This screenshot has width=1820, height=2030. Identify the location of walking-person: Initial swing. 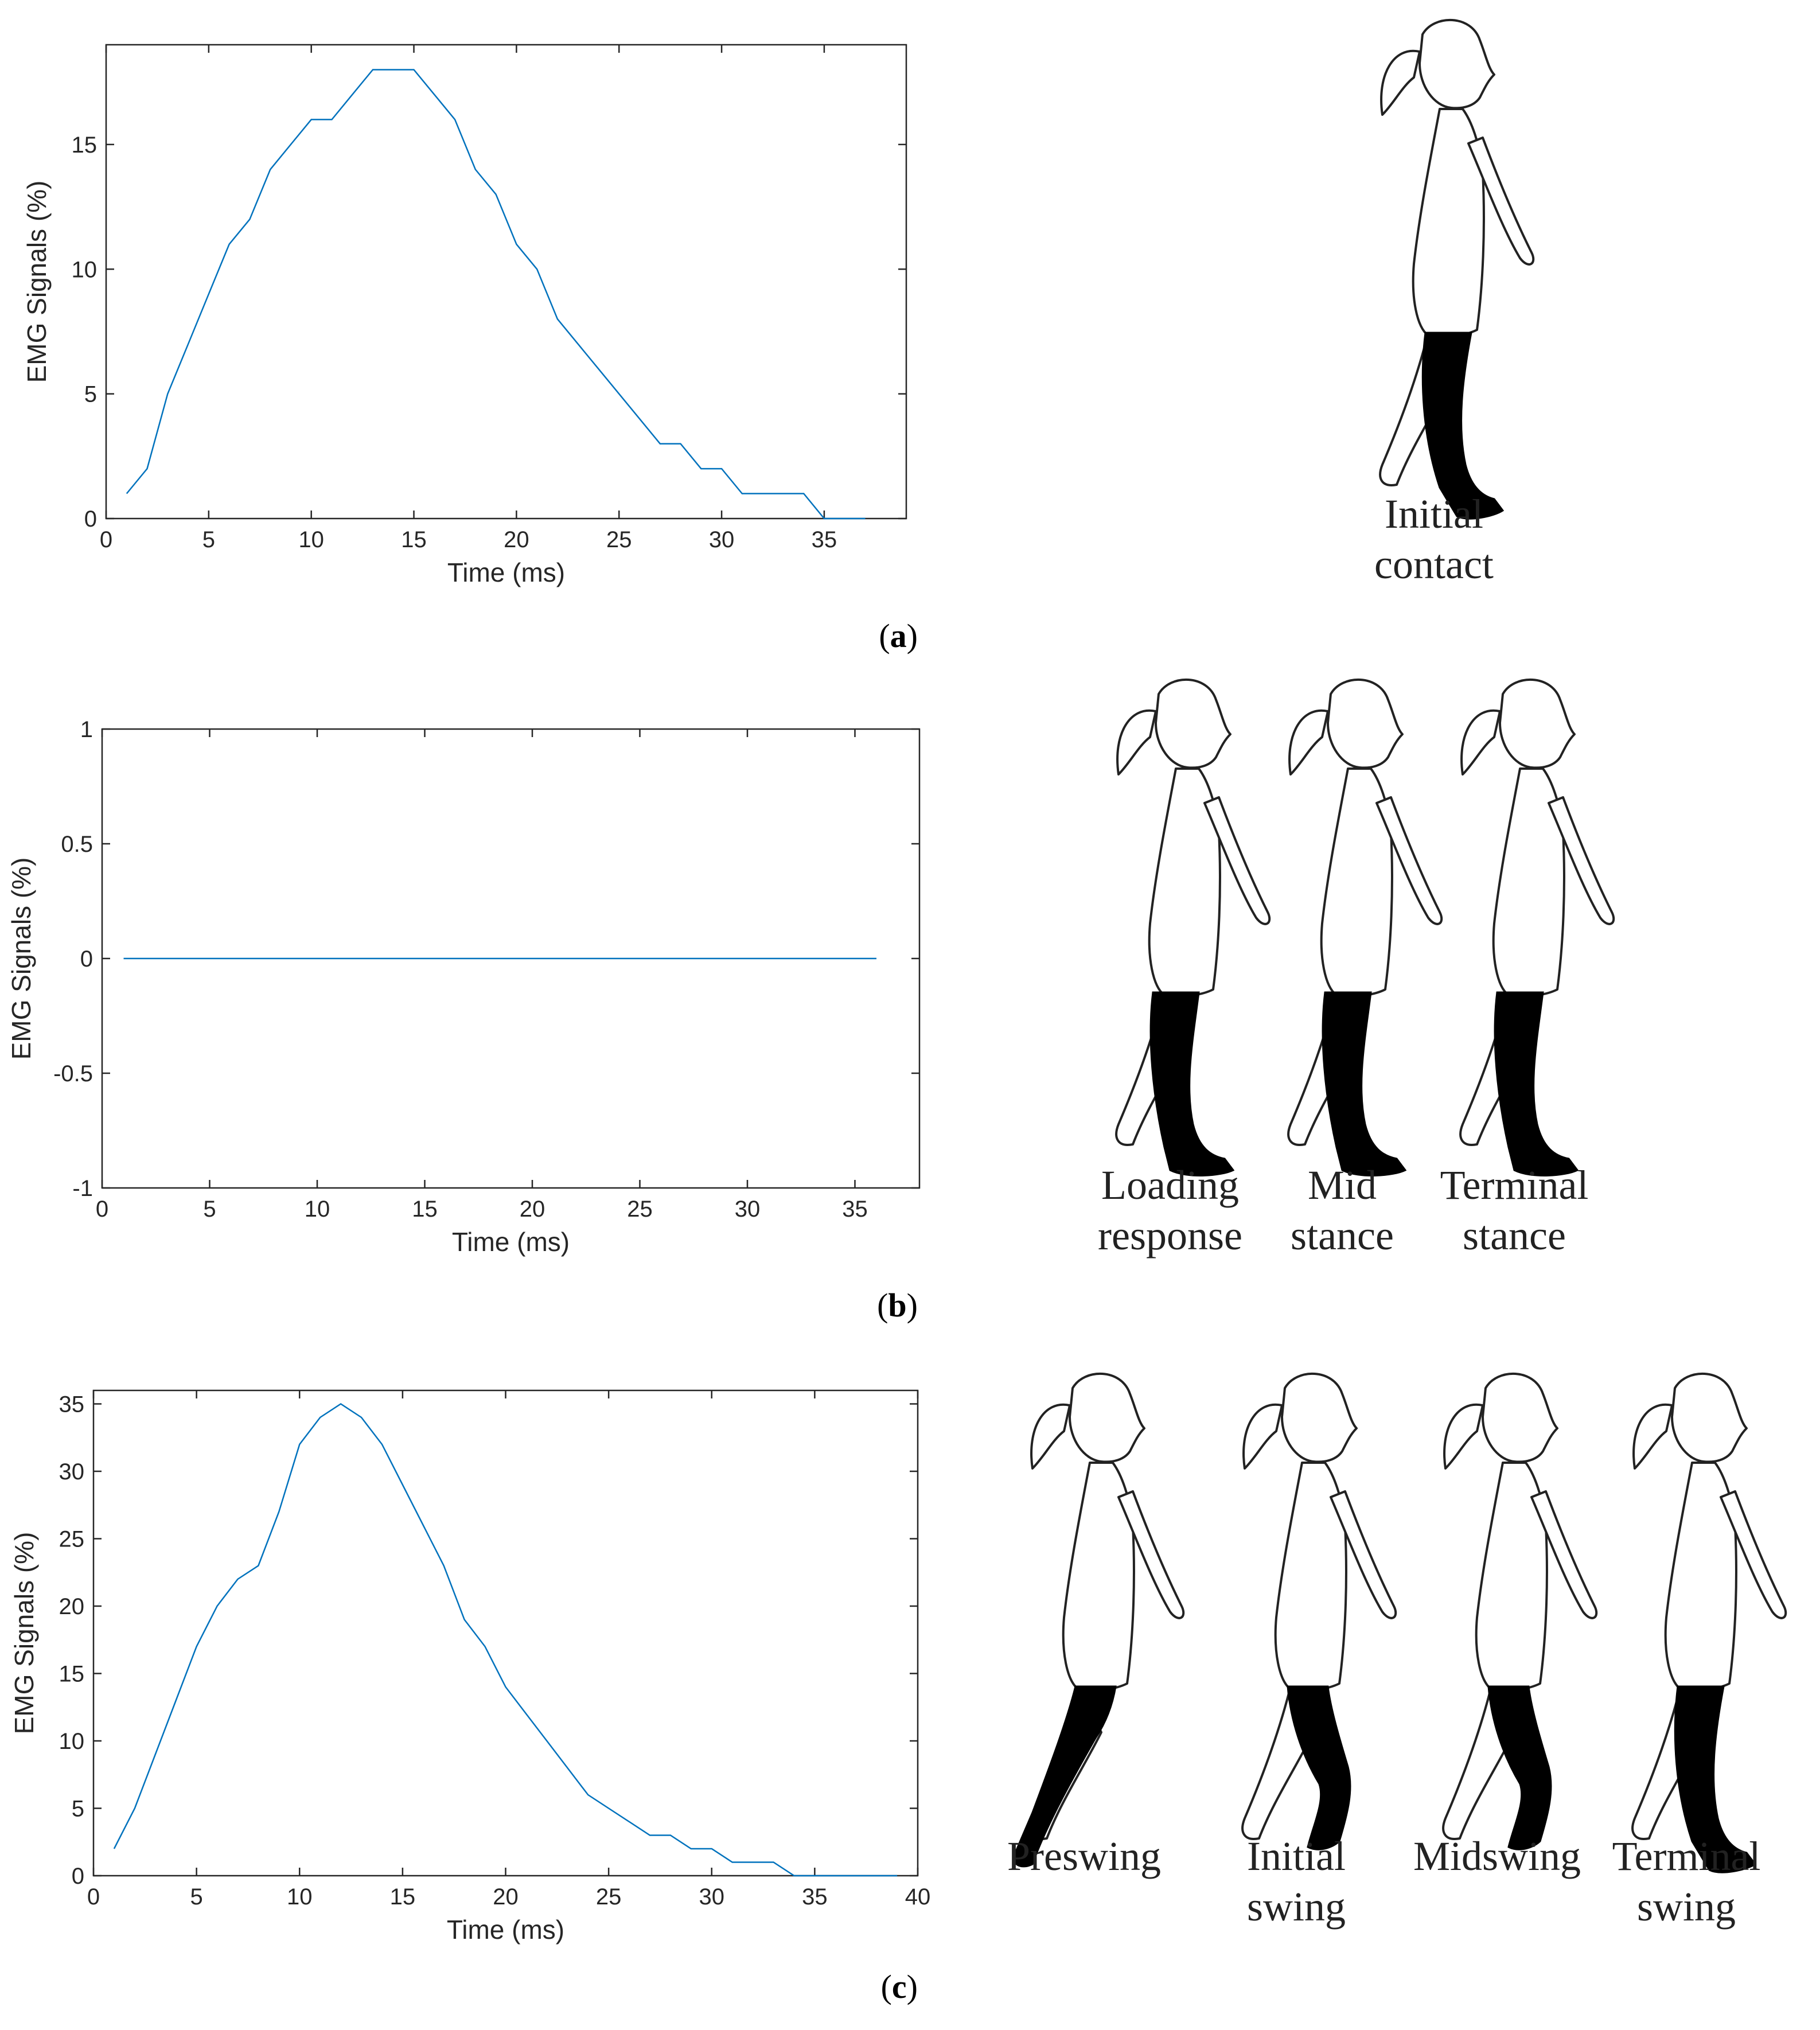
(1319, 1651).